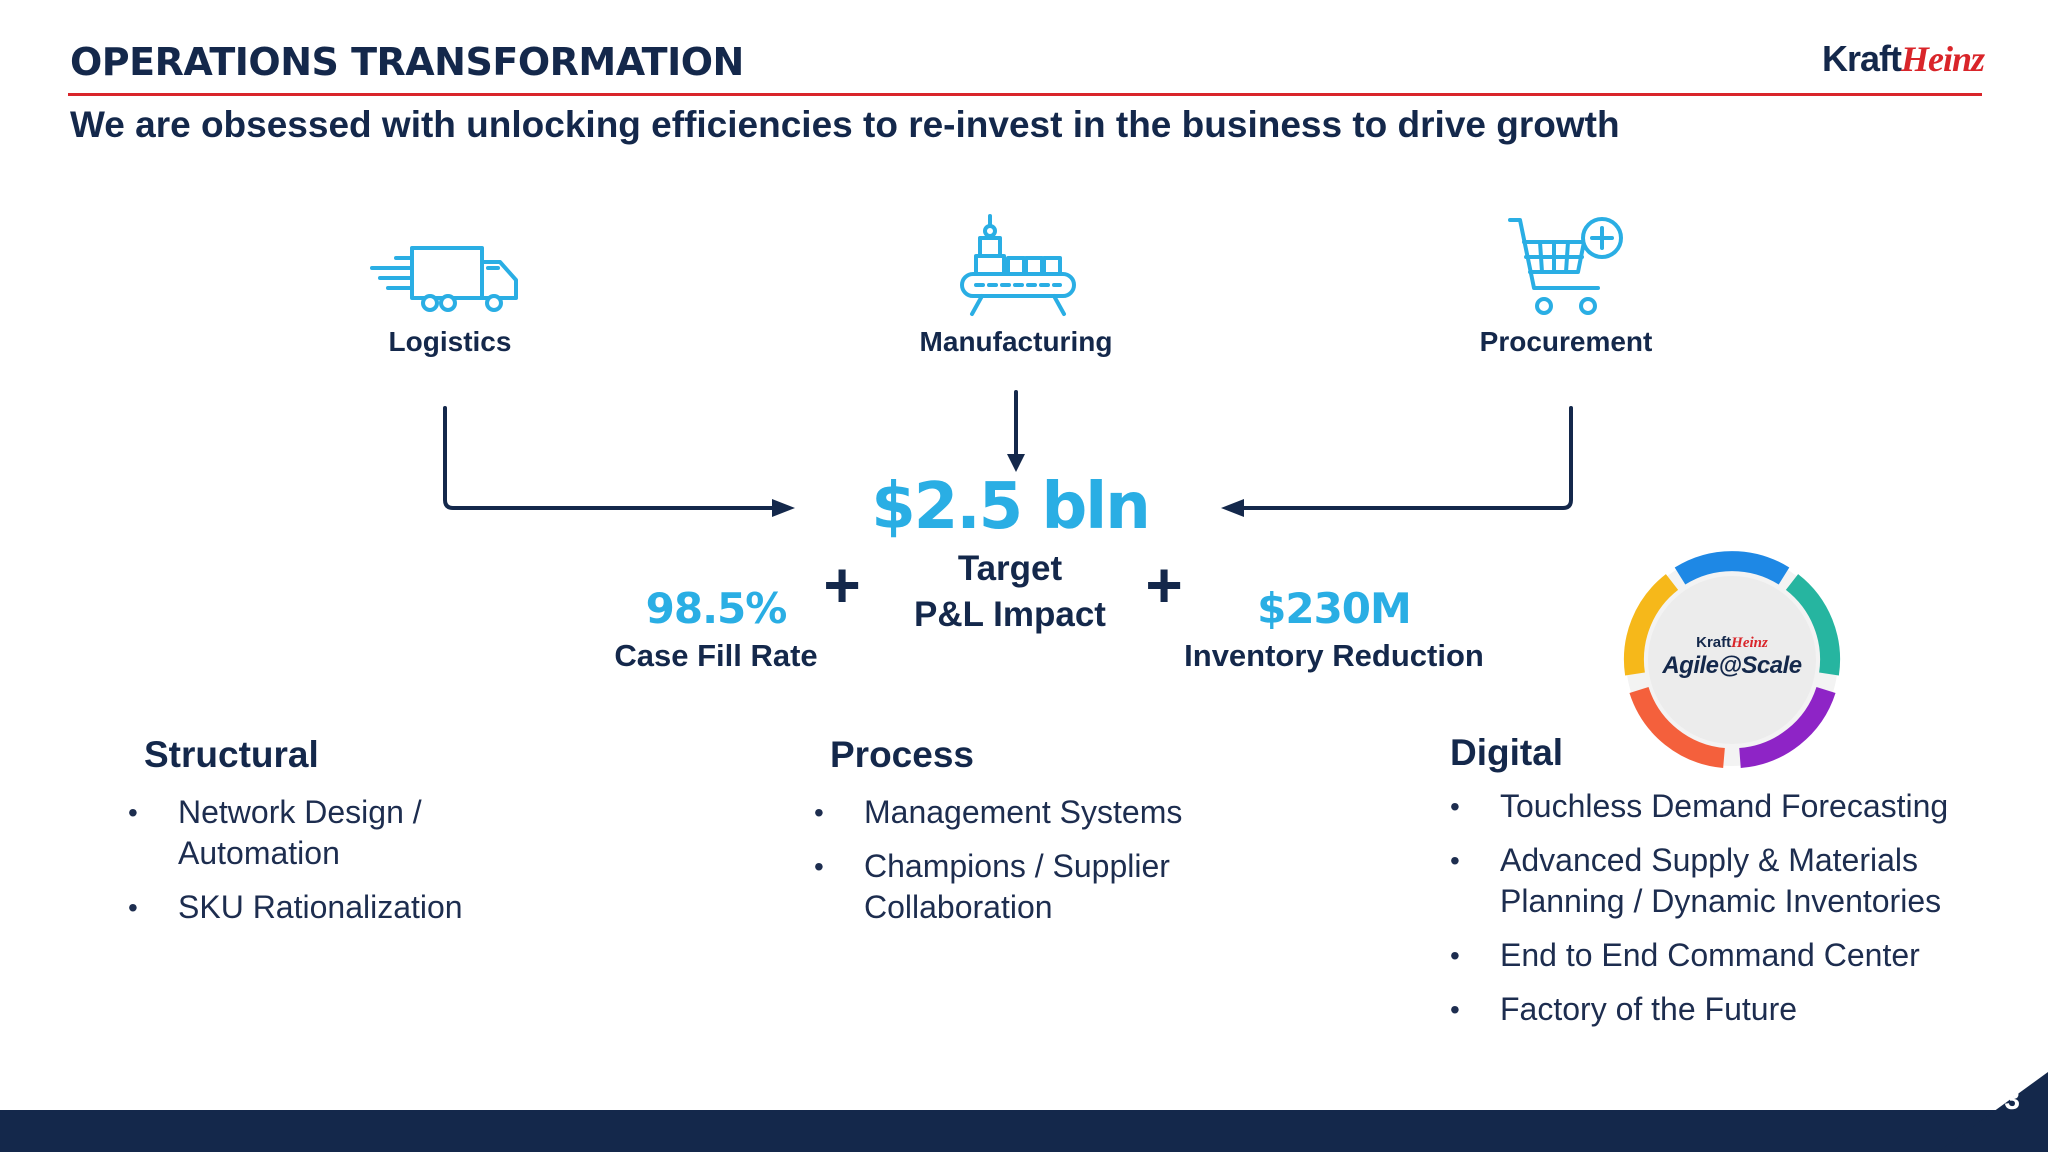 This screenshot has height=1152, width=2048. Describe the element at coordinates (1861, 58) in the screenshot. I see `logo-kraft-text: Kraft` at that location.